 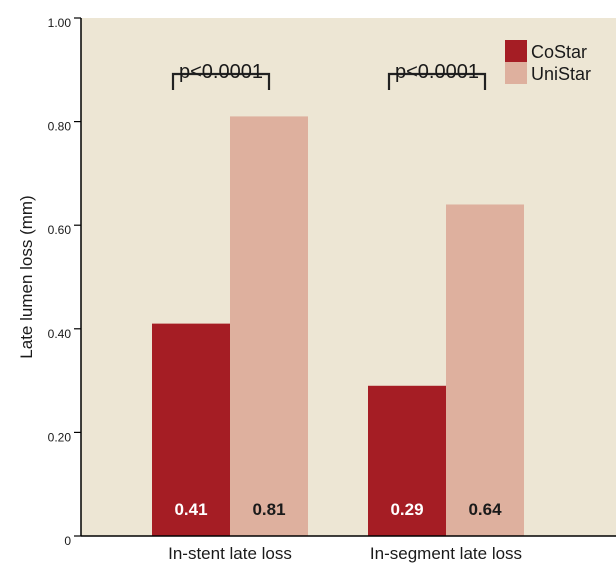 I want to click on y-axis-title: Late lumen loss (mm), so click(x=26, y=276).